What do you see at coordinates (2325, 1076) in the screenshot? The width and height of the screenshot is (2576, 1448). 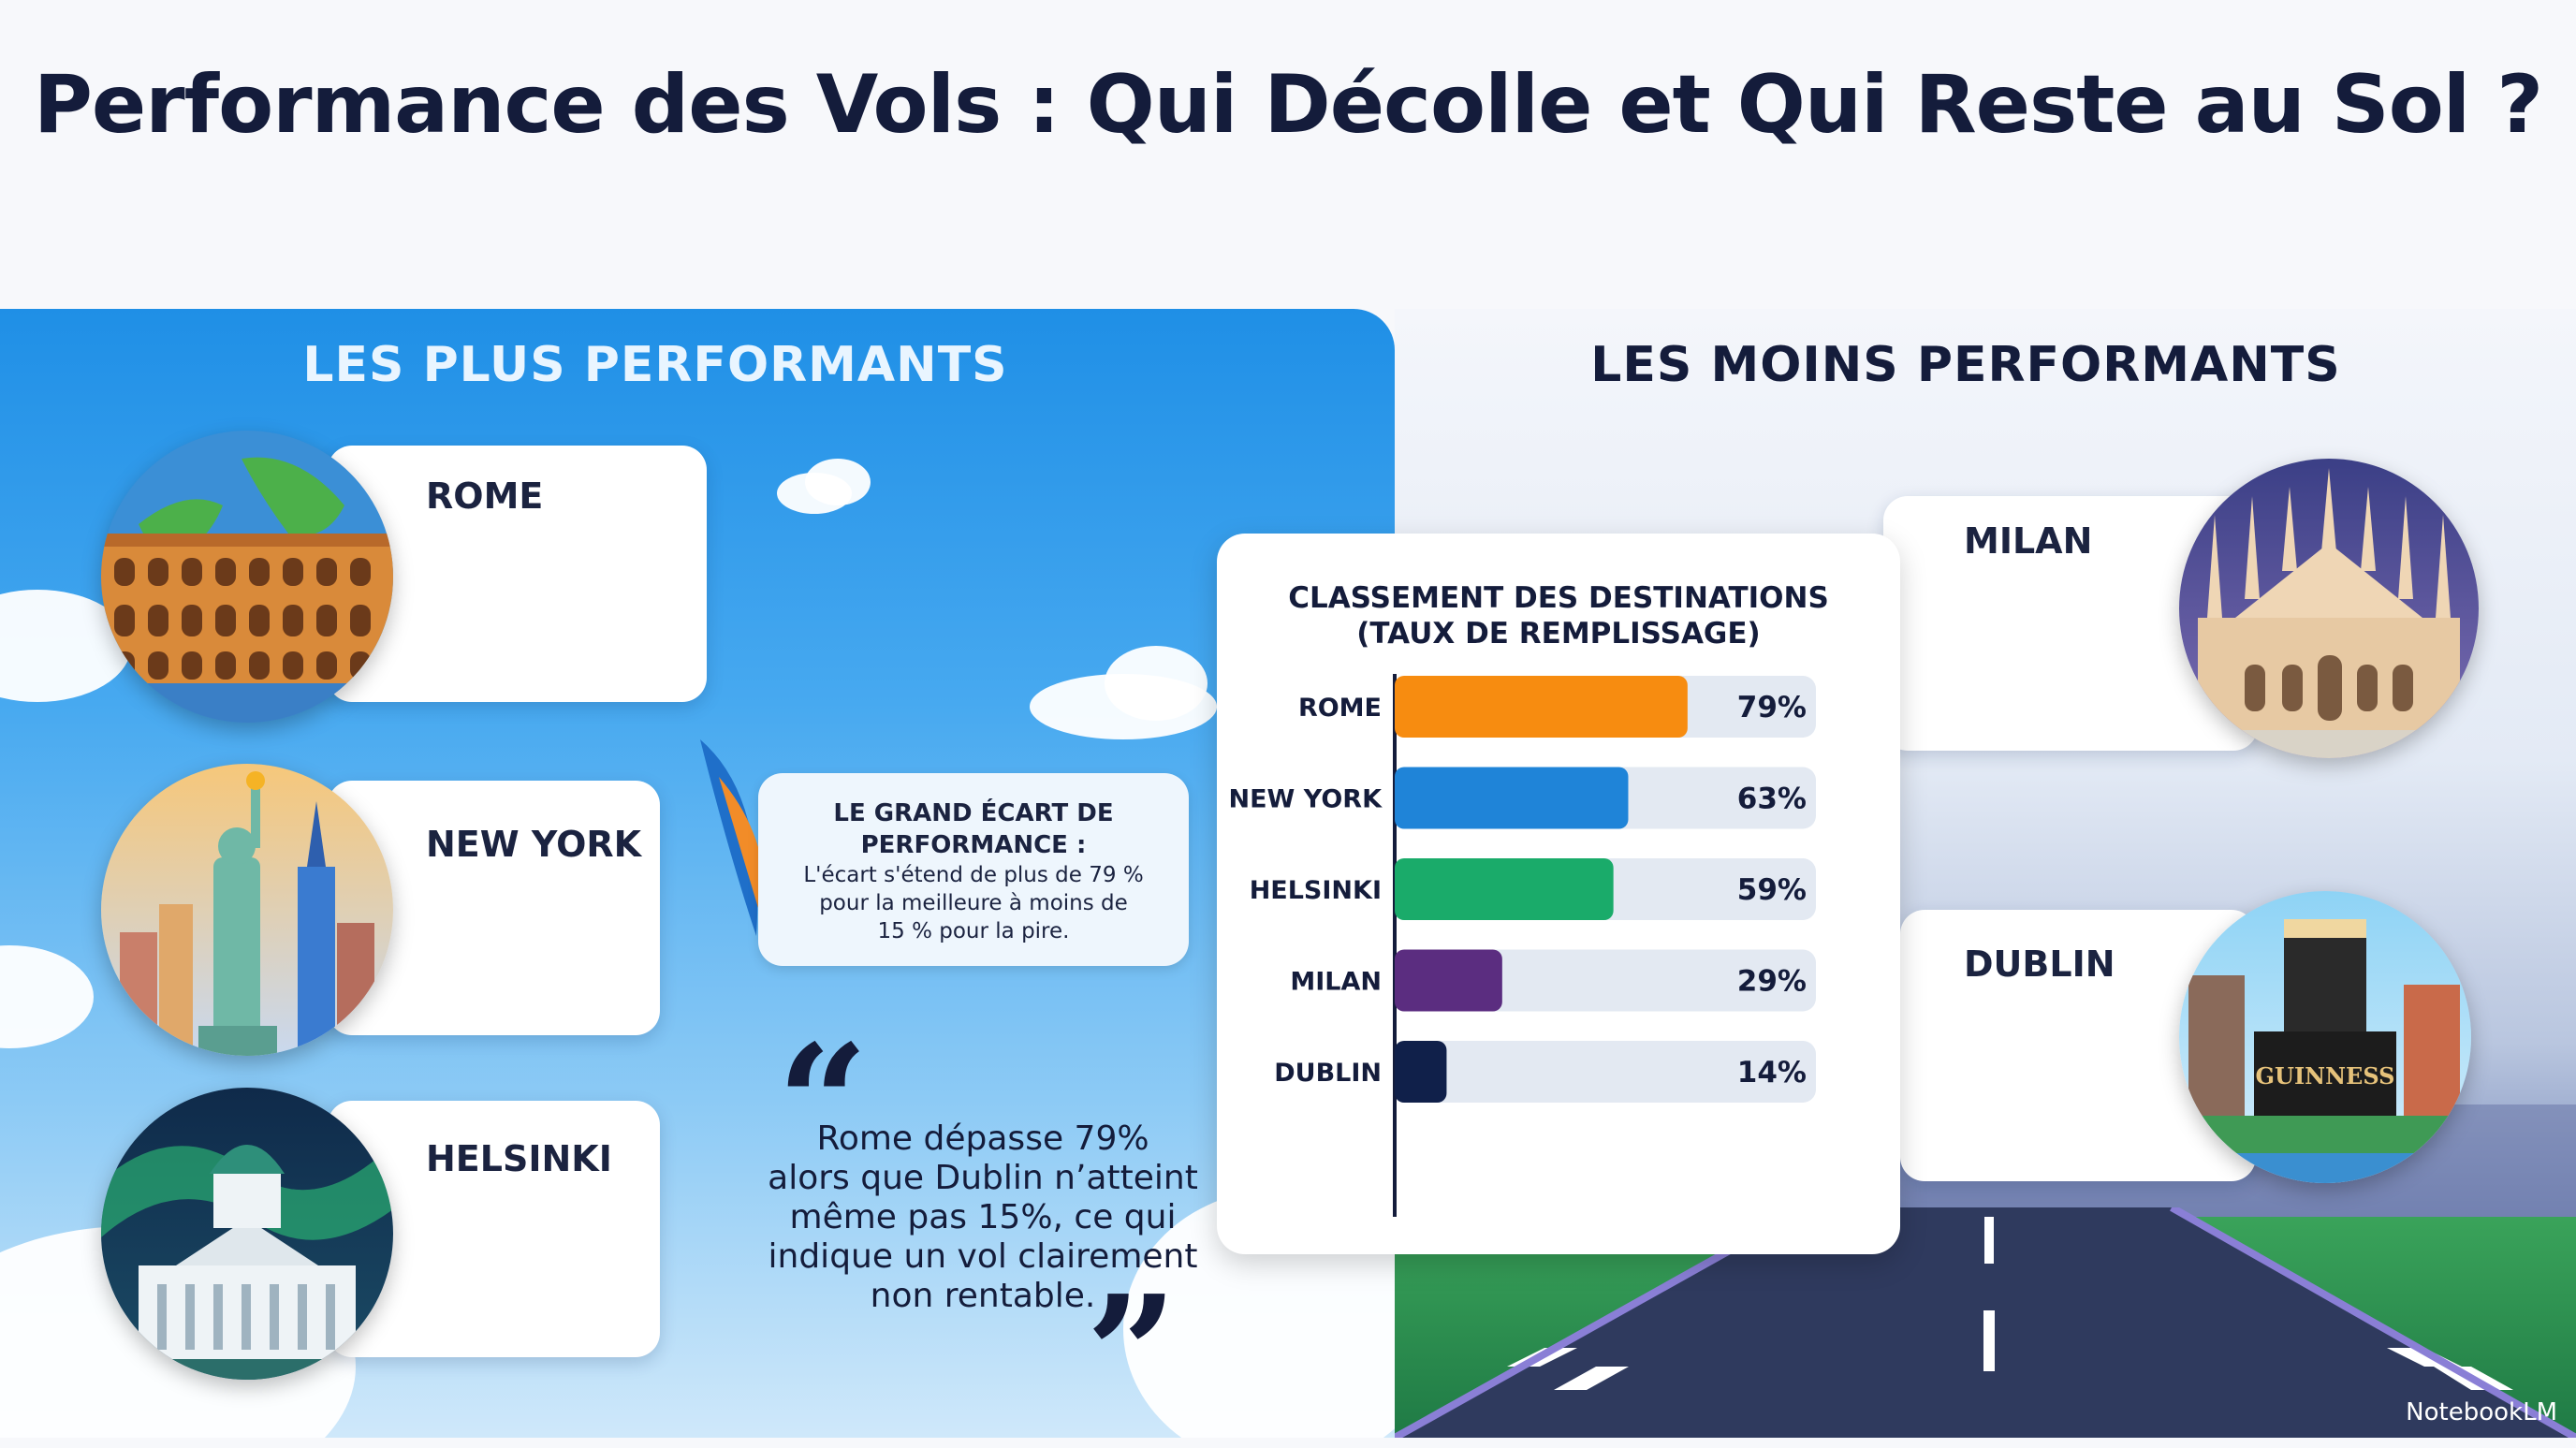 I see `guinness-sign: GUINNESS` at bounding box center [2325, 1076].